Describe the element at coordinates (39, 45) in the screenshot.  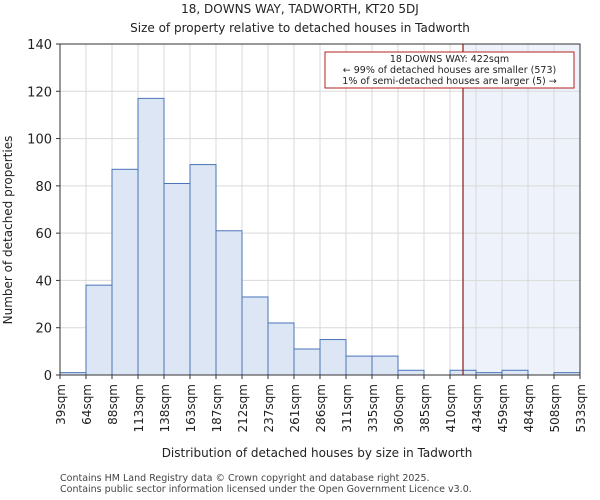
I see `y-tick-label: 140` at that location.